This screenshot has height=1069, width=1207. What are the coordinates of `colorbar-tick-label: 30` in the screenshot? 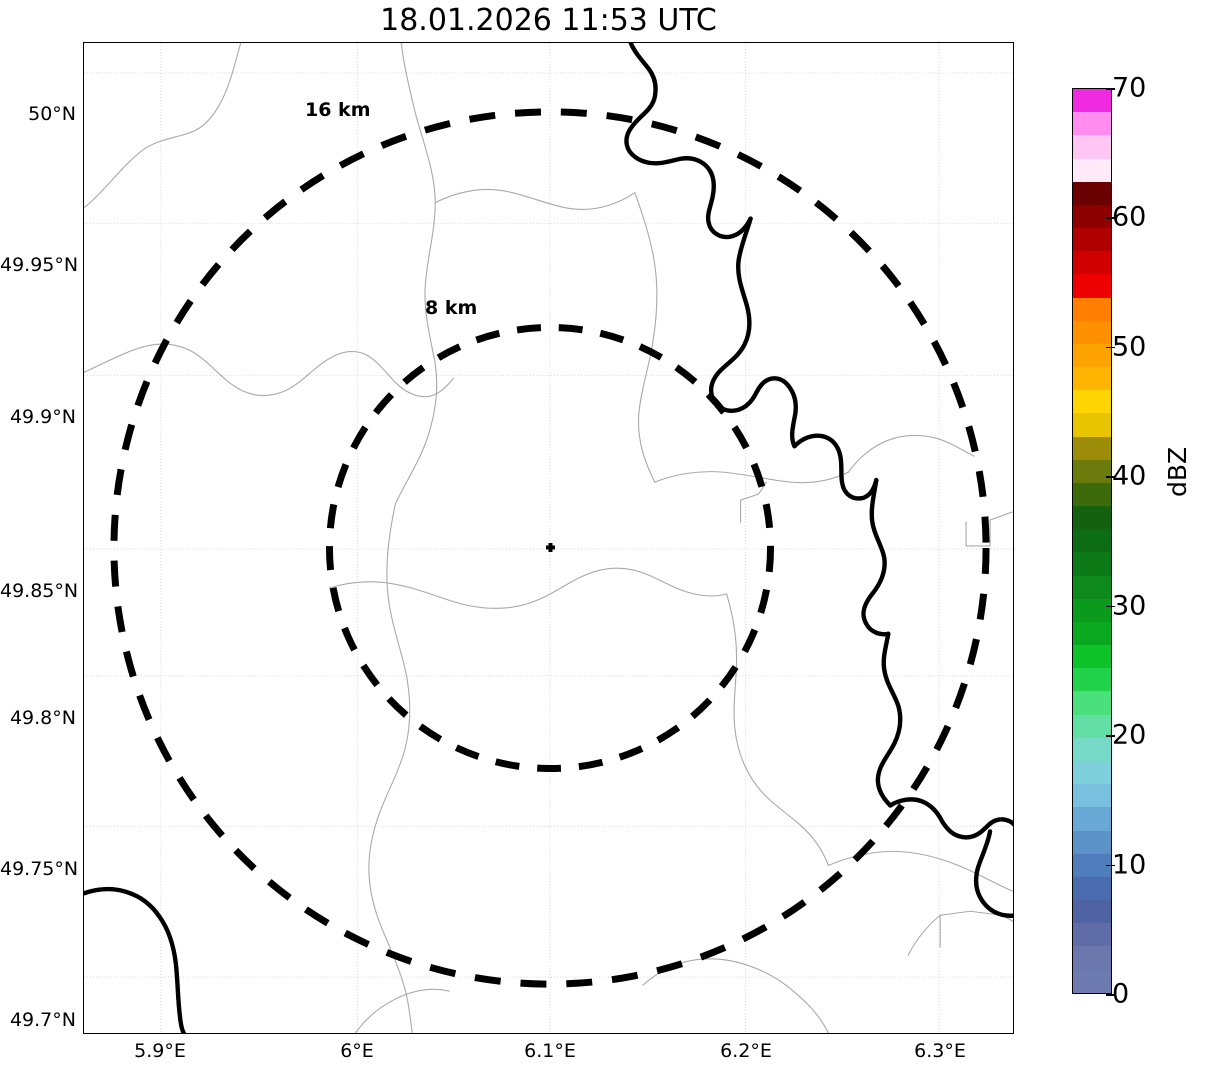 It's located at (1129, 606).